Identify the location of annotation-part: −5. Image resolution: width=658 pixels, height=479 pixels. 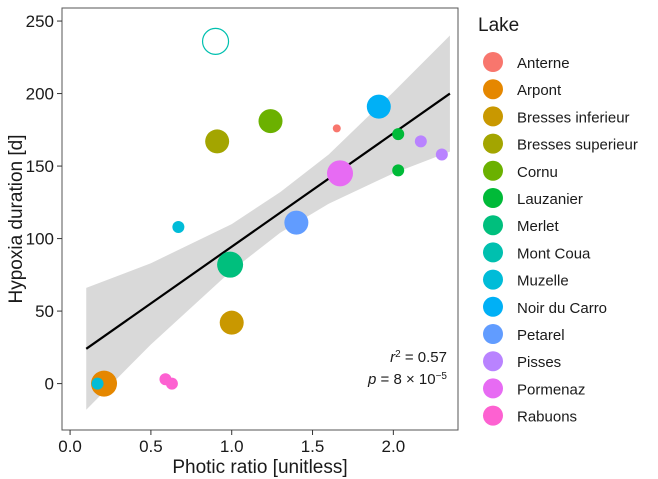
(442, 376).